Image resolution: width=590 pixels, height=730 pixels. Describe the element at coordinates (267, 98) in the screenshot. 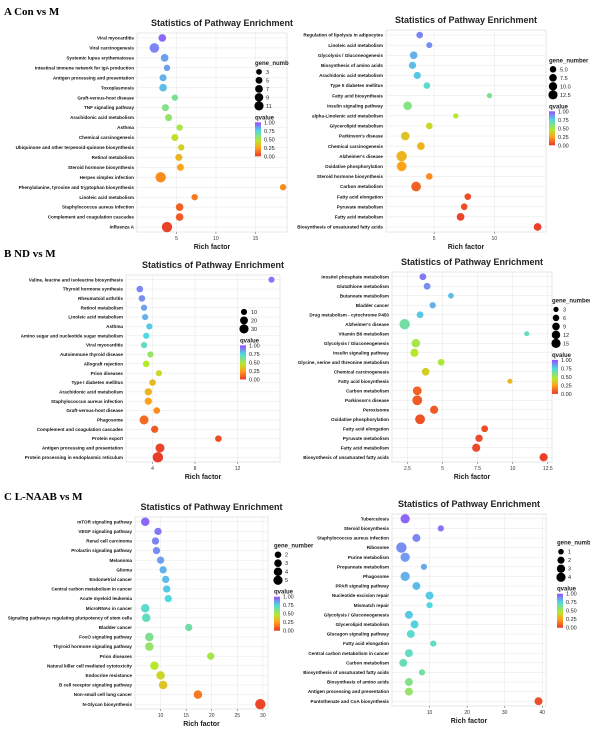

I see `size-legend-label: 9` at that location.